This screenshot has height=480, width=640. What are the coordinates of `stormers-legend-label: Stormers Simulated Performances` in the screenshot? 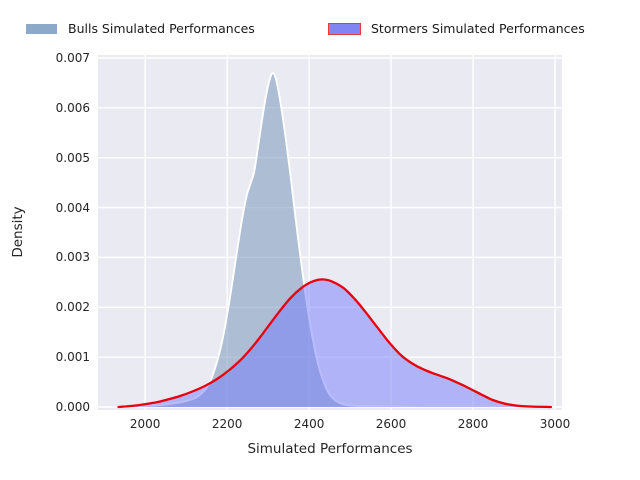 It's located at (478, 28).